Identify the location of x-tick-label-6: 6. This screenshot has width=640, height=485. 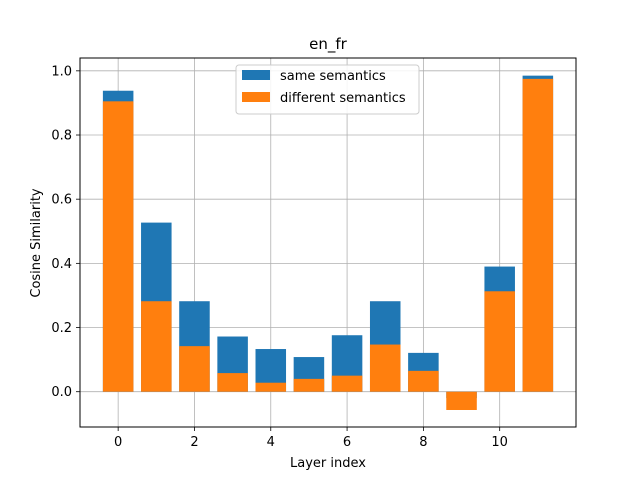
(347, 442).